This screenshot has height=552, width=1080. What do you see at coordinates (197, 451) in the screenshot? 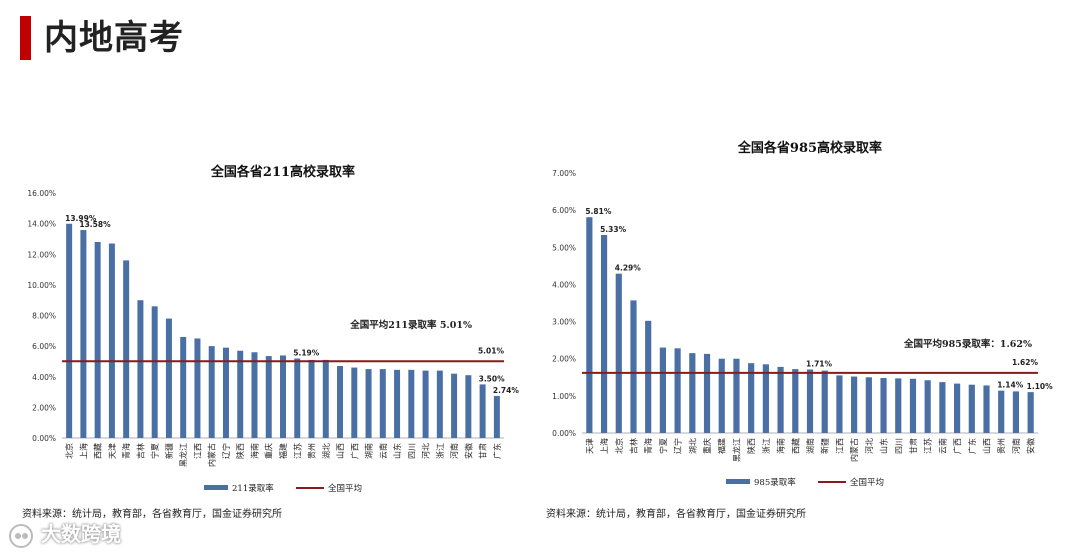
I see `x-tick-label: 江西` at bounding box center [197, 451].